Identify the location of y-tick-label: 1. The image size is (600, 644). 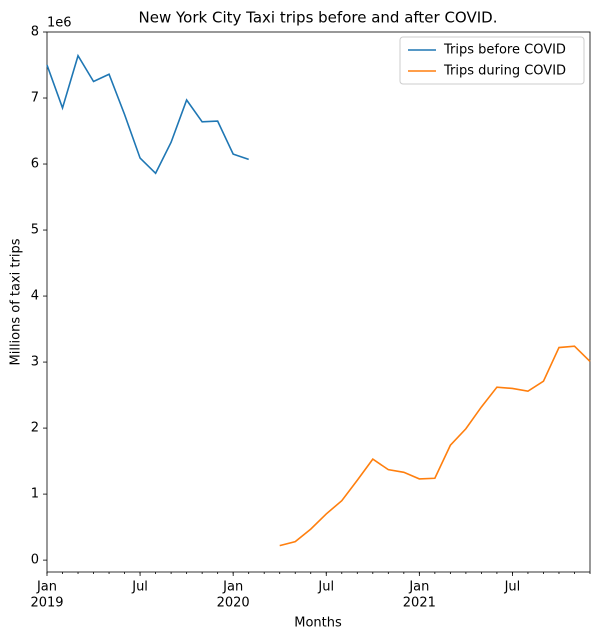
(35, 494).